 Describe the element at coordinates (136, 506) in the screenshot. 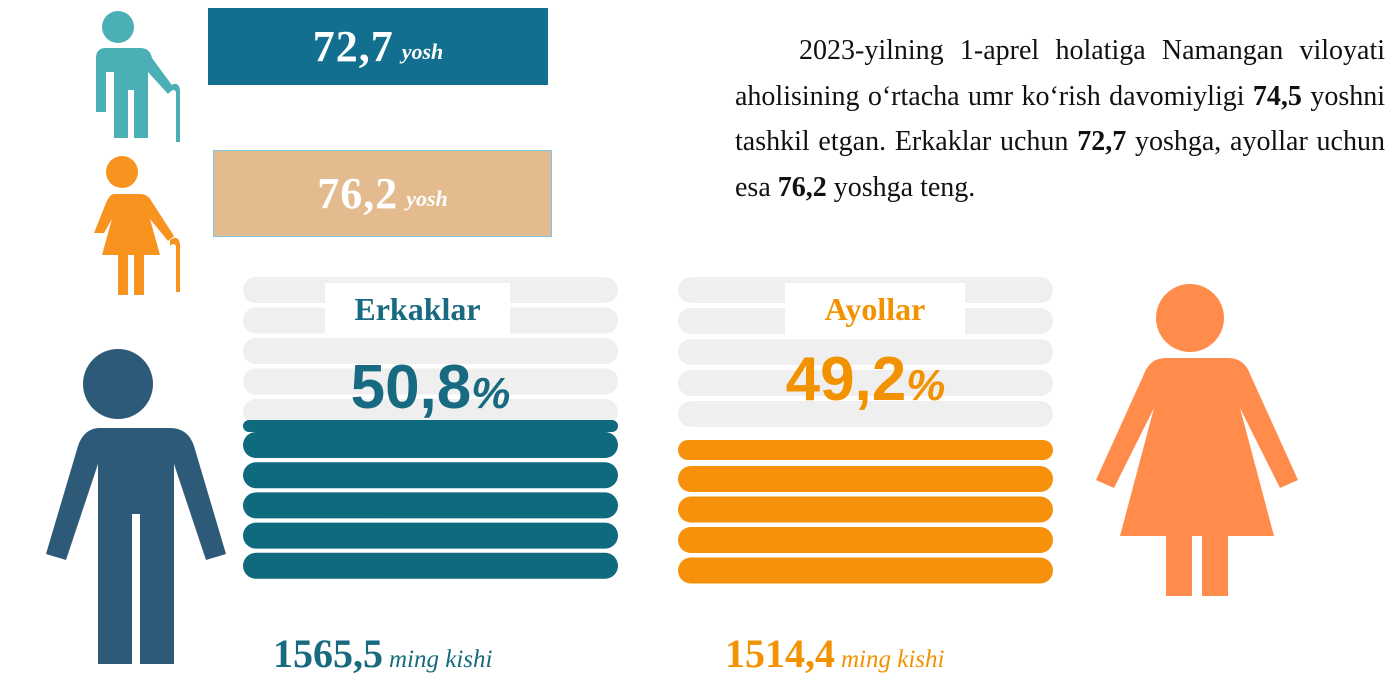

I see `man-figure` at that location.